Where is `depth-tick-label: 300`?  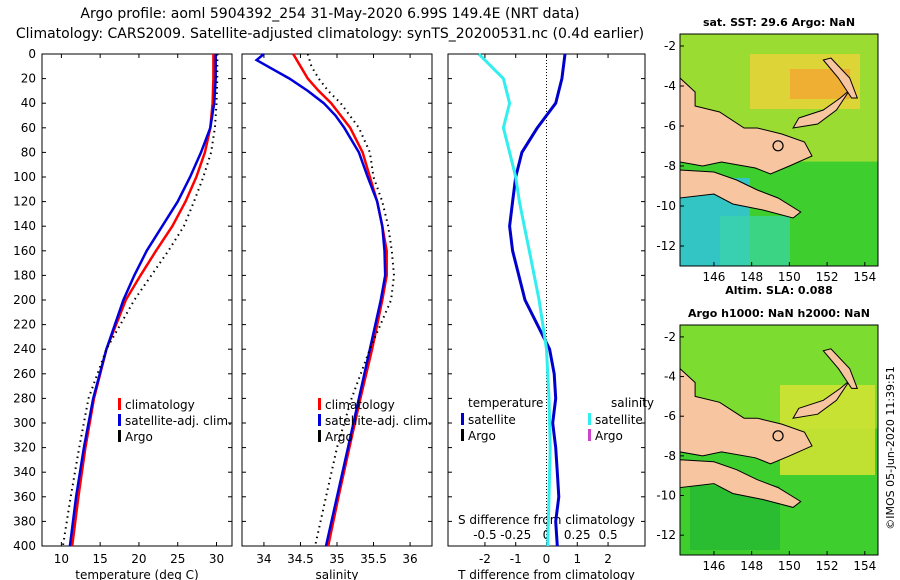
depth-tick-label: 300 is located at coordinates (24, 423).